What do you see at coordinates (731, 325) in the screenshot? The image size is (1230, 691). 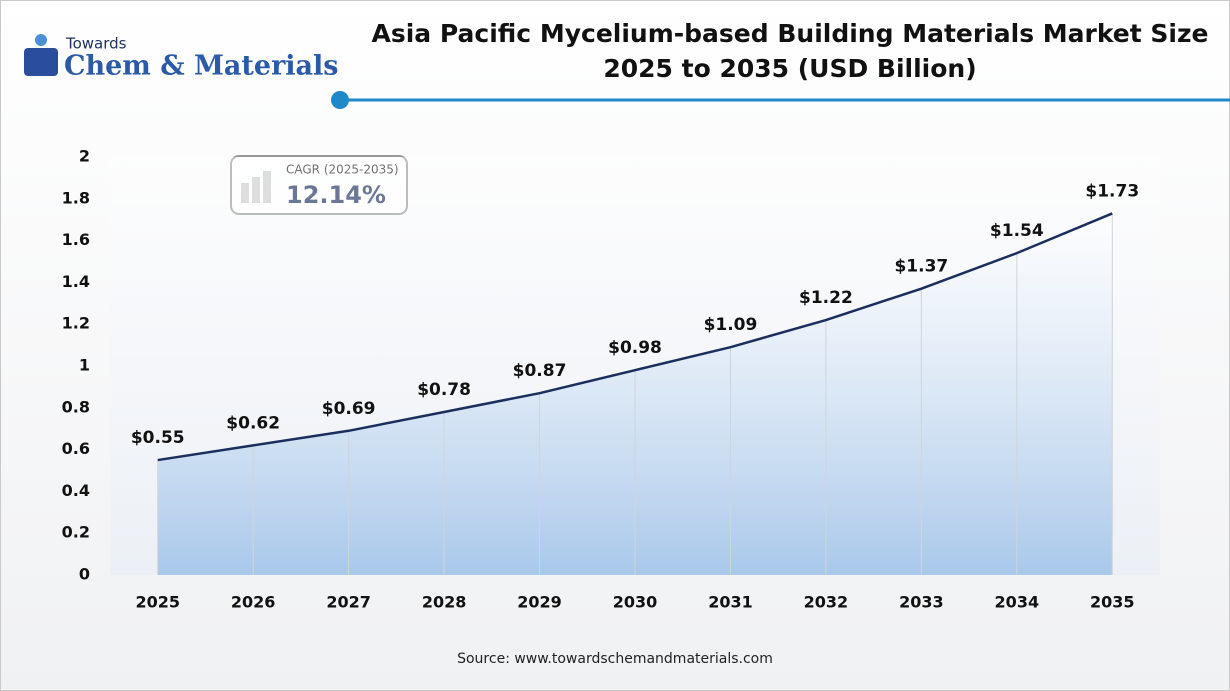 I see `data-label: $1.09` at bounding box center [731, 325].